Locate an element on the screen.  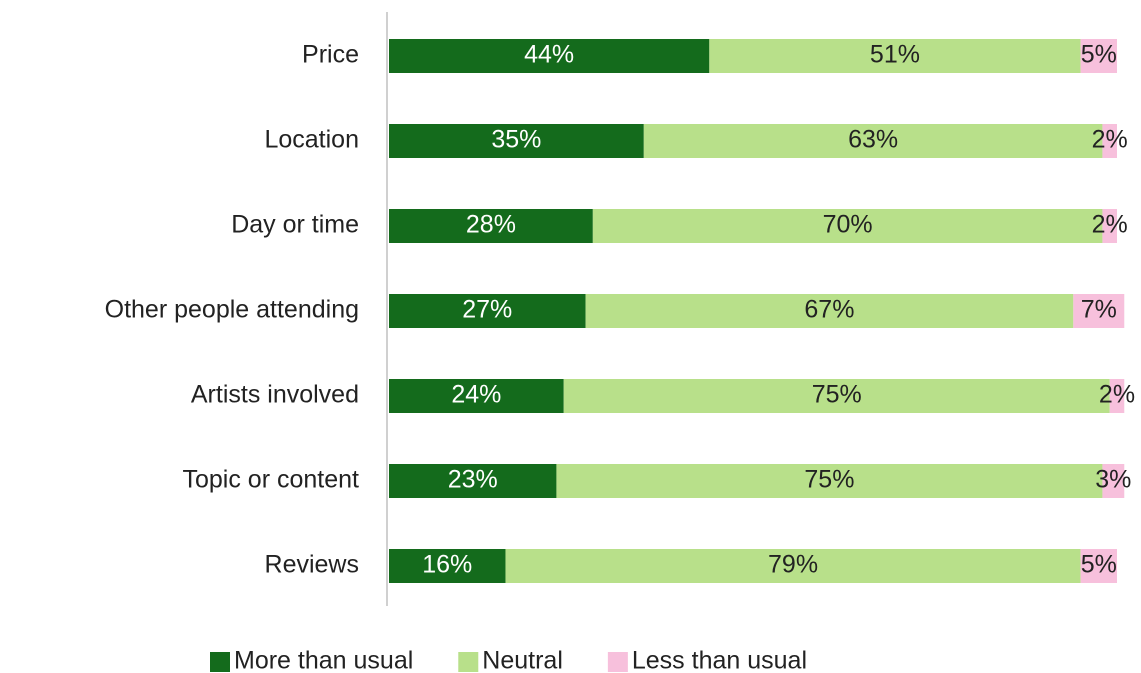
data-label: 28% is located at coordinates (491, 225).